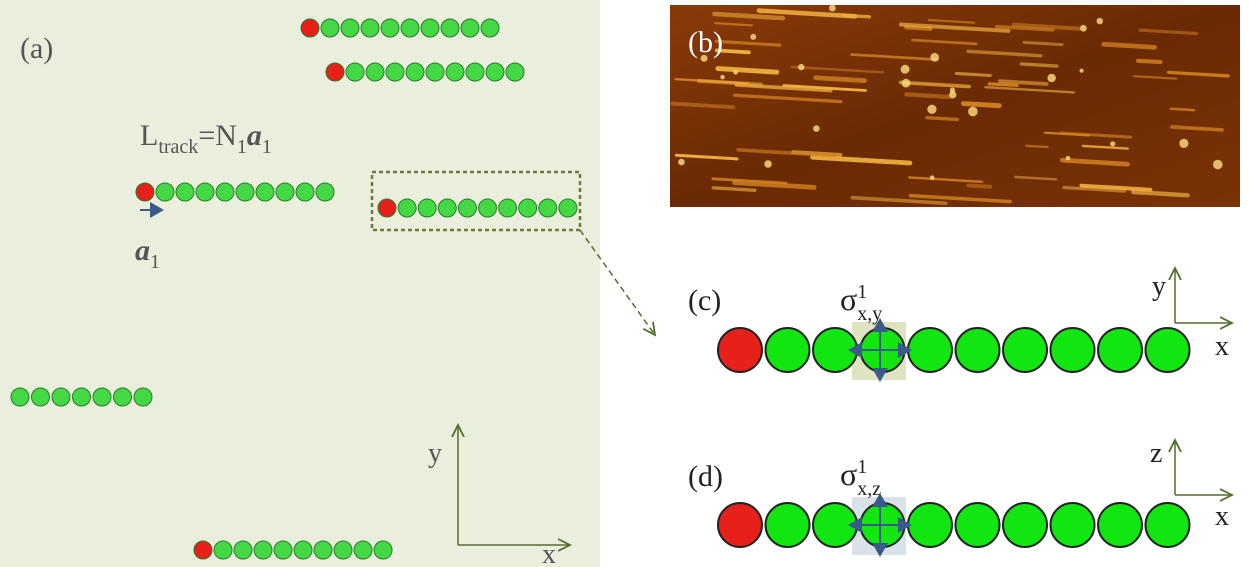 The width and height of the screenshot is (1249, 567). What do you see at coordinates (705, 42) in the screenshot?
I see `panel-label: (b)` at bounding box center [705, 42].